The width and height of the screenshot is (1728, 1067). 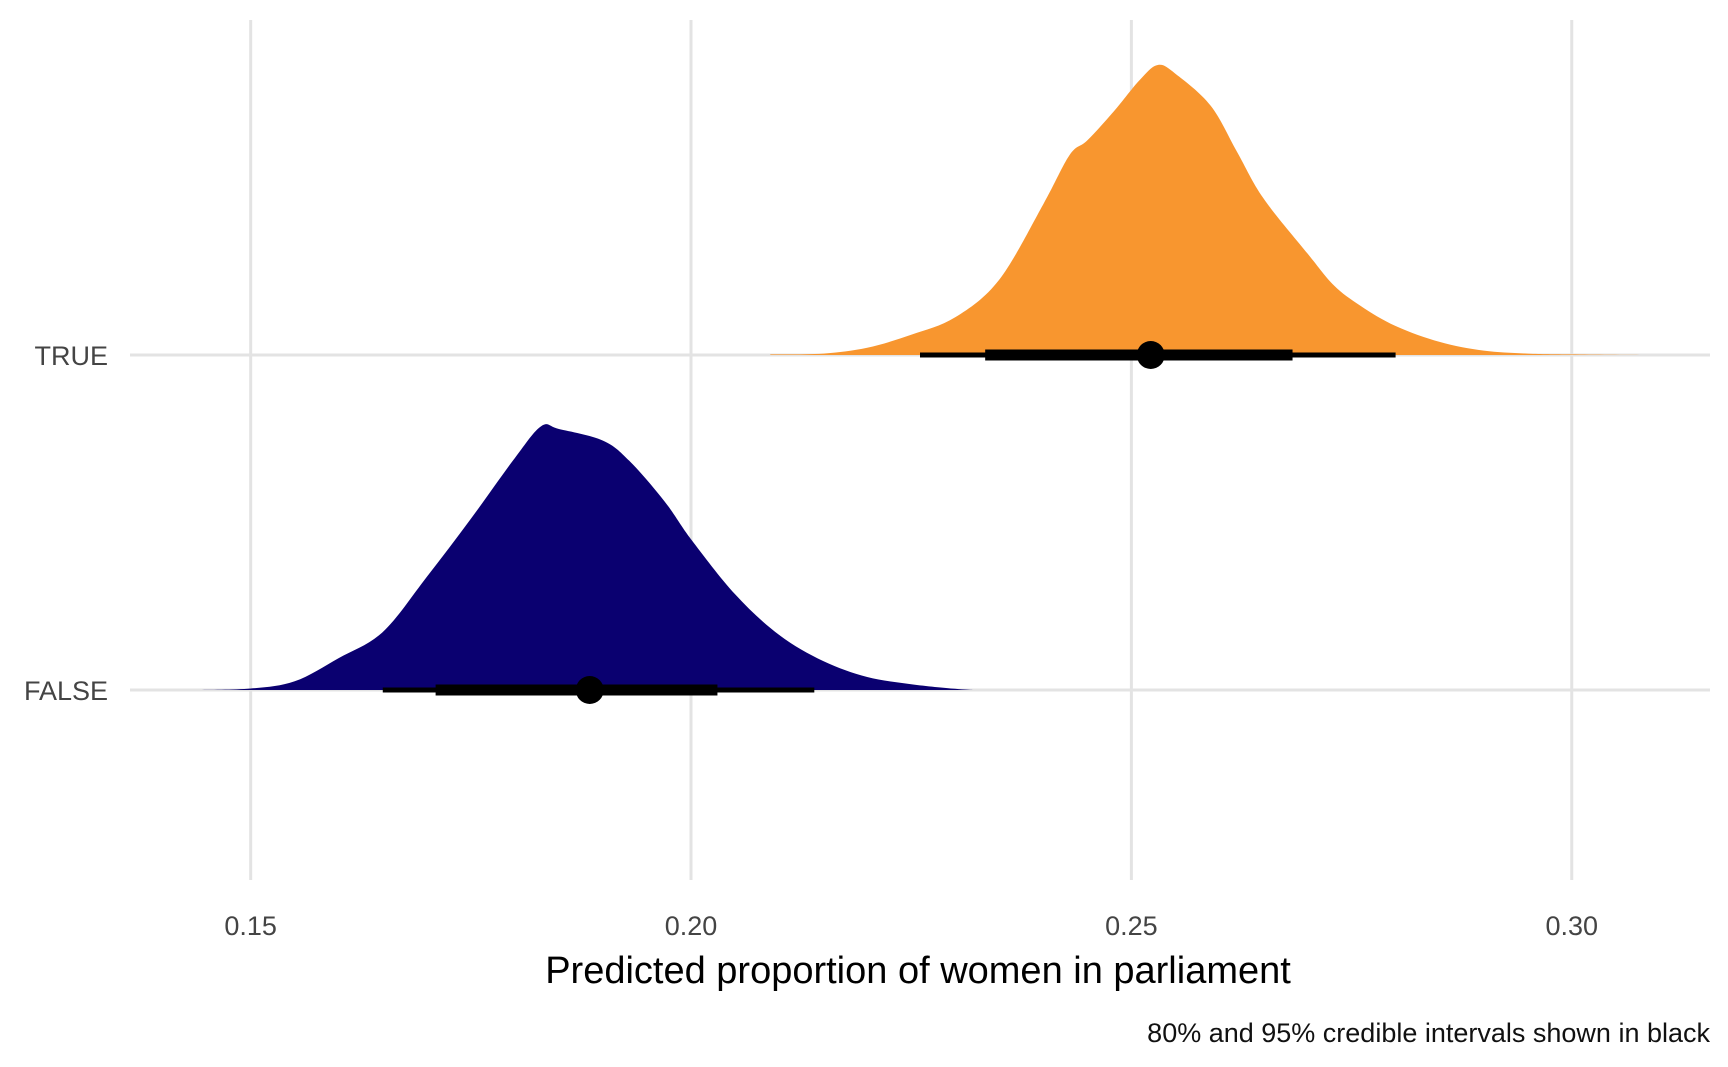 What do you see at coordinates (72, 356) in the screenshot?
I see `y-category-label: TRUE` at bounding box center [72, 356].